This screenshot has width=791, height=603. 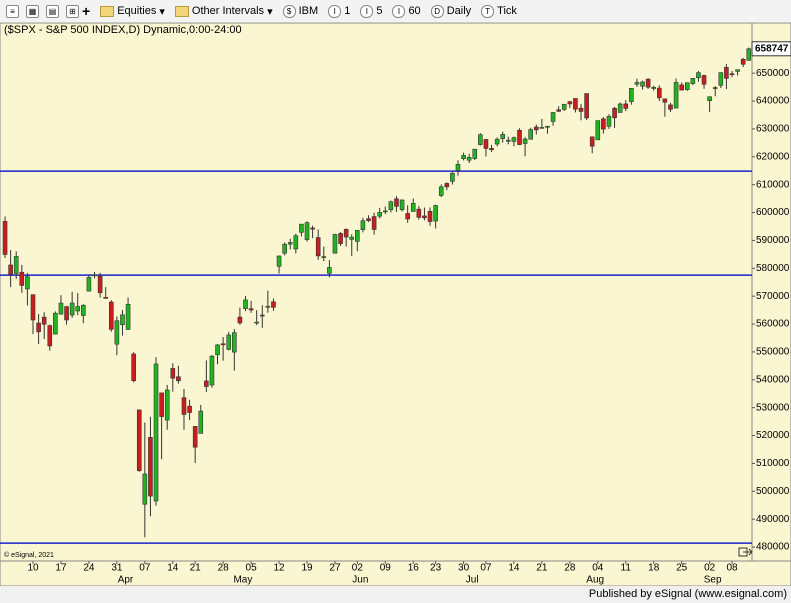 What do you see at coordinates (713, 580) in the screenshot?
I see `month-label: Sep` at bounding box center [713, 580].